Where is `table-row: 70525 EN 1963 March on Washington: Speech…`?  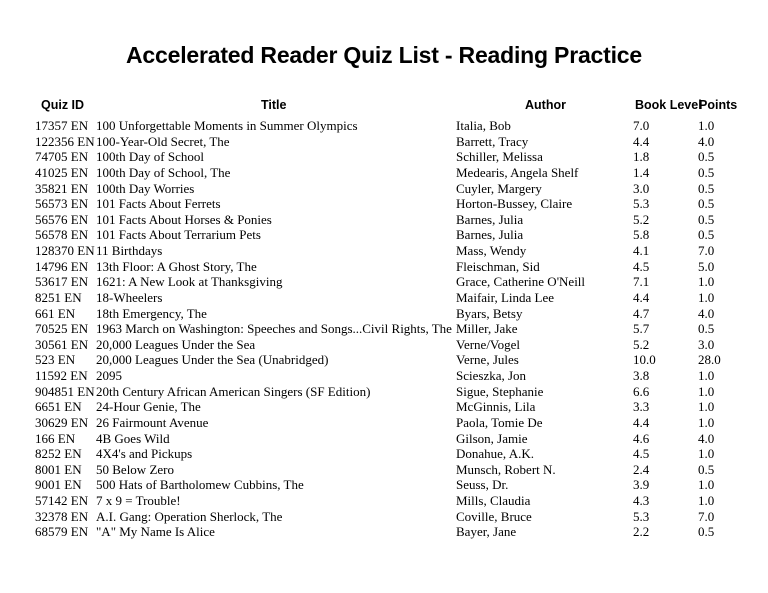
table-row: 70525 EN 1963 March on Washington: Speech… is located at coordinates (384, 329).